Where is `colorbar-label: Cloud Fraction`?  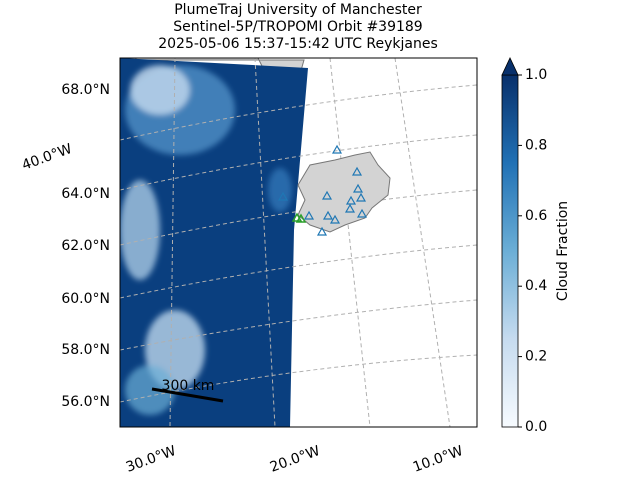
colorbar-label: Cloud Fraction is located at coordinates (563, 251).